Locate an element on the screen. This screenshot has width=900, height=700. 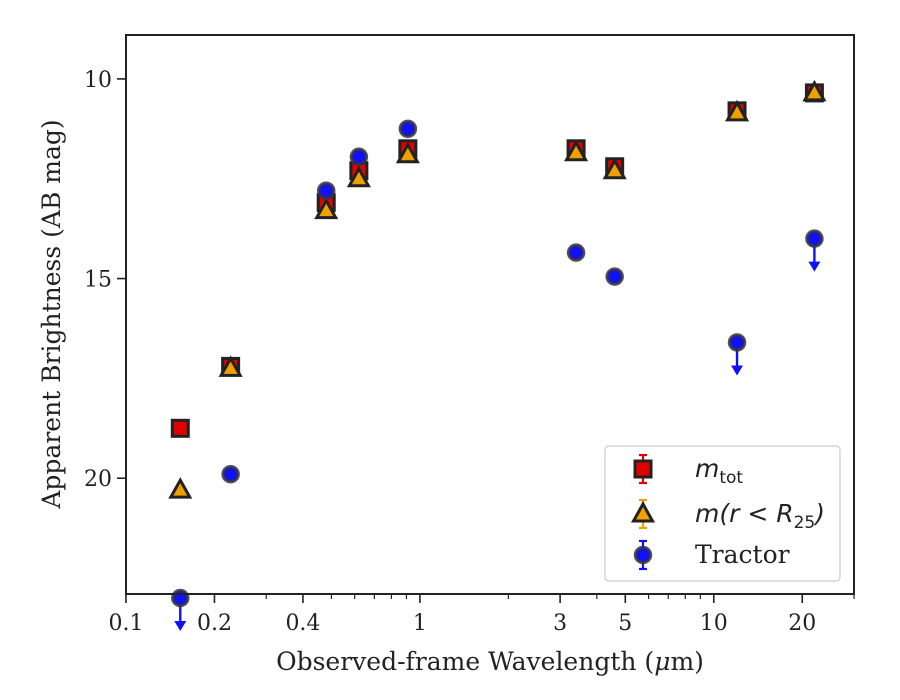
legend-box is located at coordinates (722, 513).